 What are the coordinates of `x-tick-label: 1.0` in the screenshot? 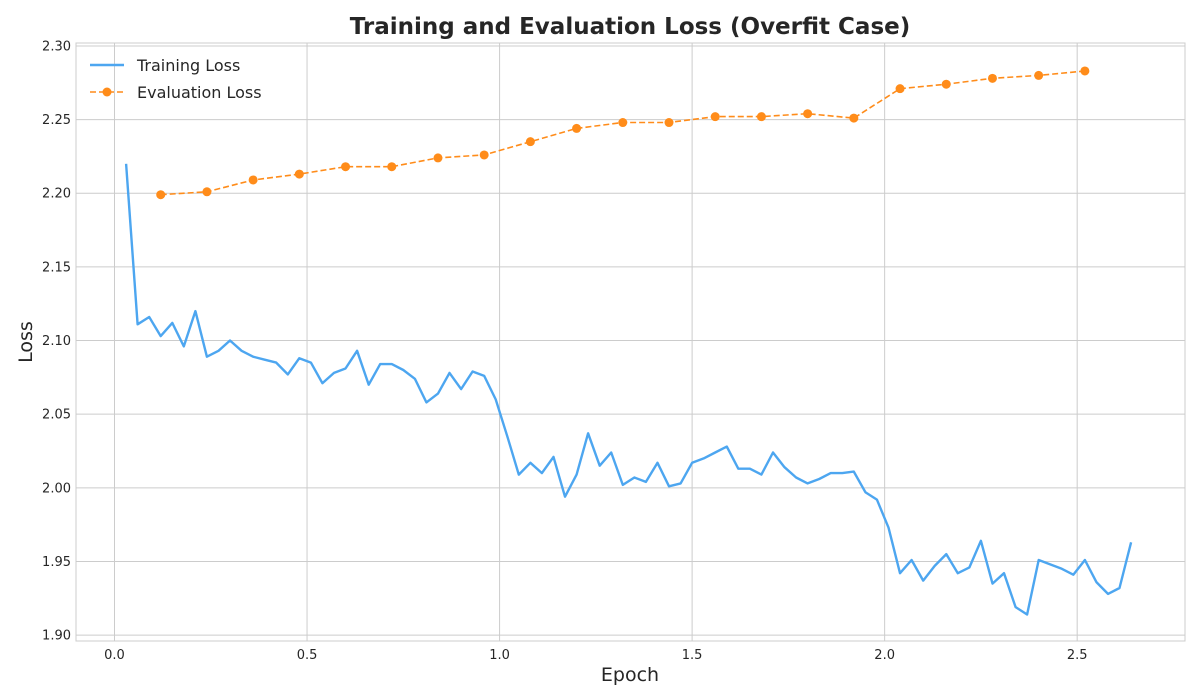 It's located at (499, 655).